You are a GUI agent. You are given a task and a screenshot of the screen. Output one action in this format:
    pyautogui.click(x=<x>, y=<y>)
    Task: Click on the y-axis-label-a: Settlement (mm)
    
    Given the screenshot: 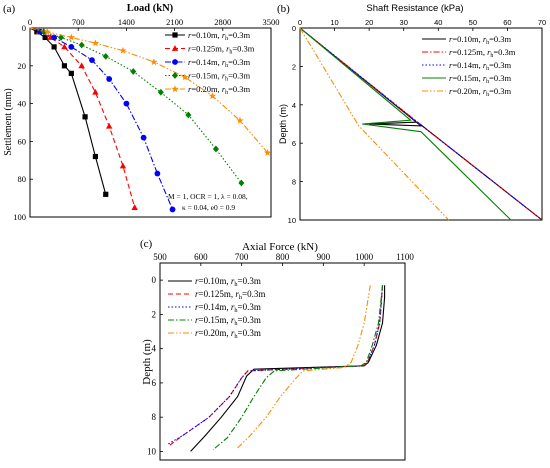 What is the action you would take?
    pyautogui.click(x=8, y=122)
    